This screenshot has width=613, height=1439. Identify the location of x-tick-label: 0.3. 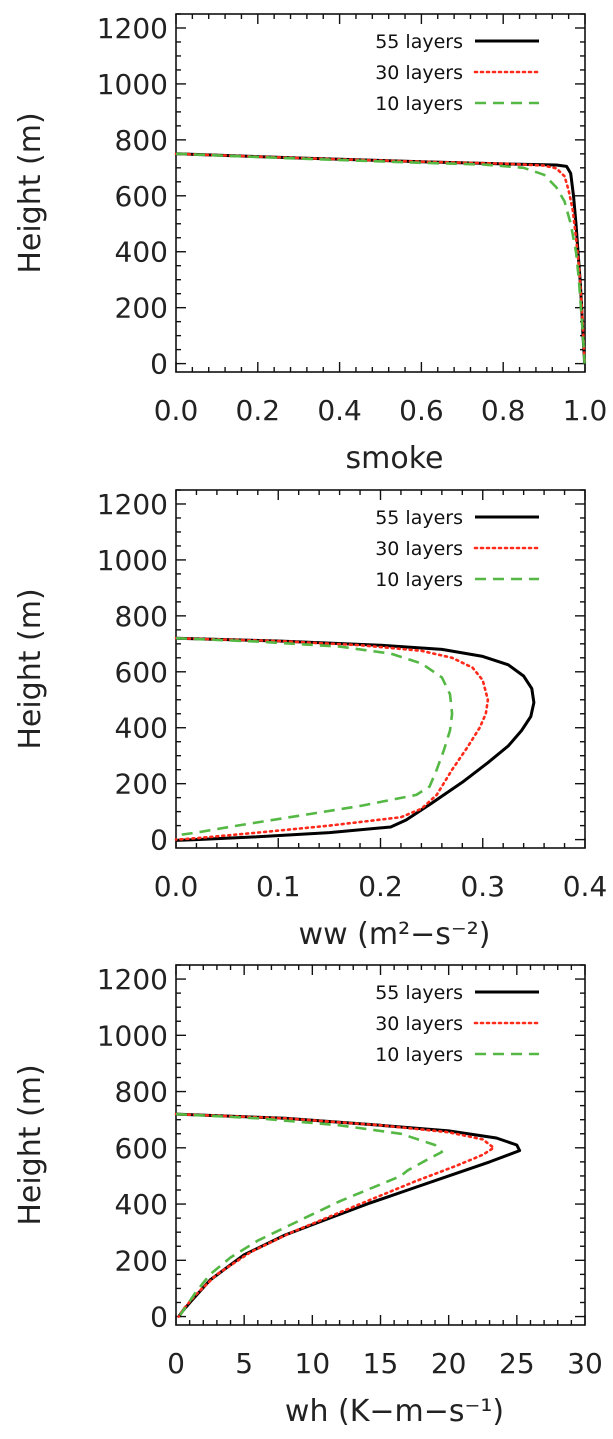
(482, 886).